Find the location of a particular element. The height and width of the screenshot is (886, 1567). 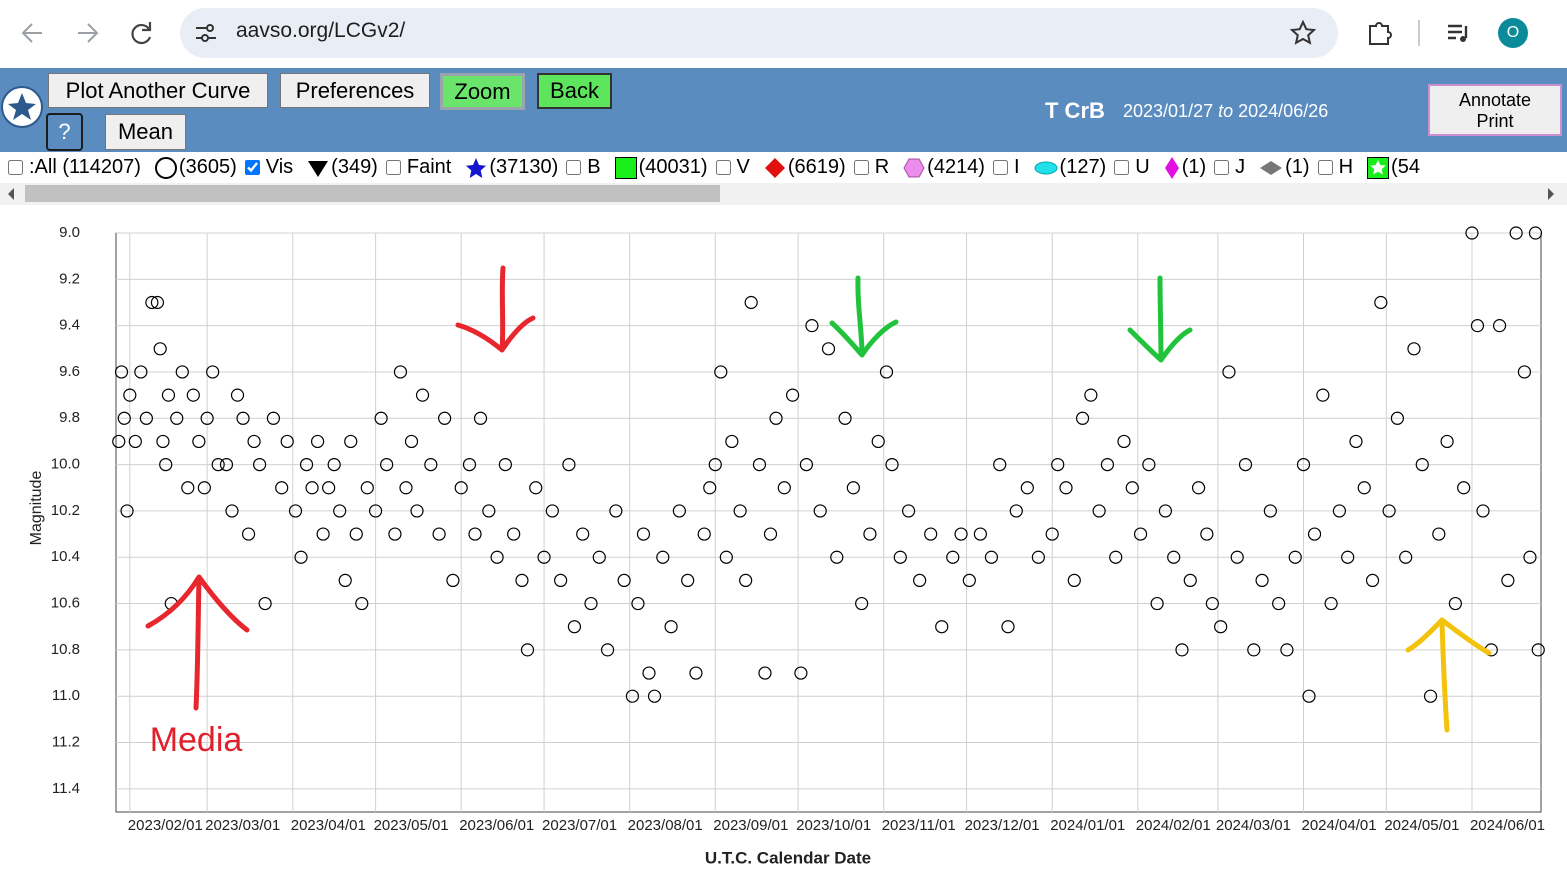

legend-count: (1) is located at coordinates (1194, 167).